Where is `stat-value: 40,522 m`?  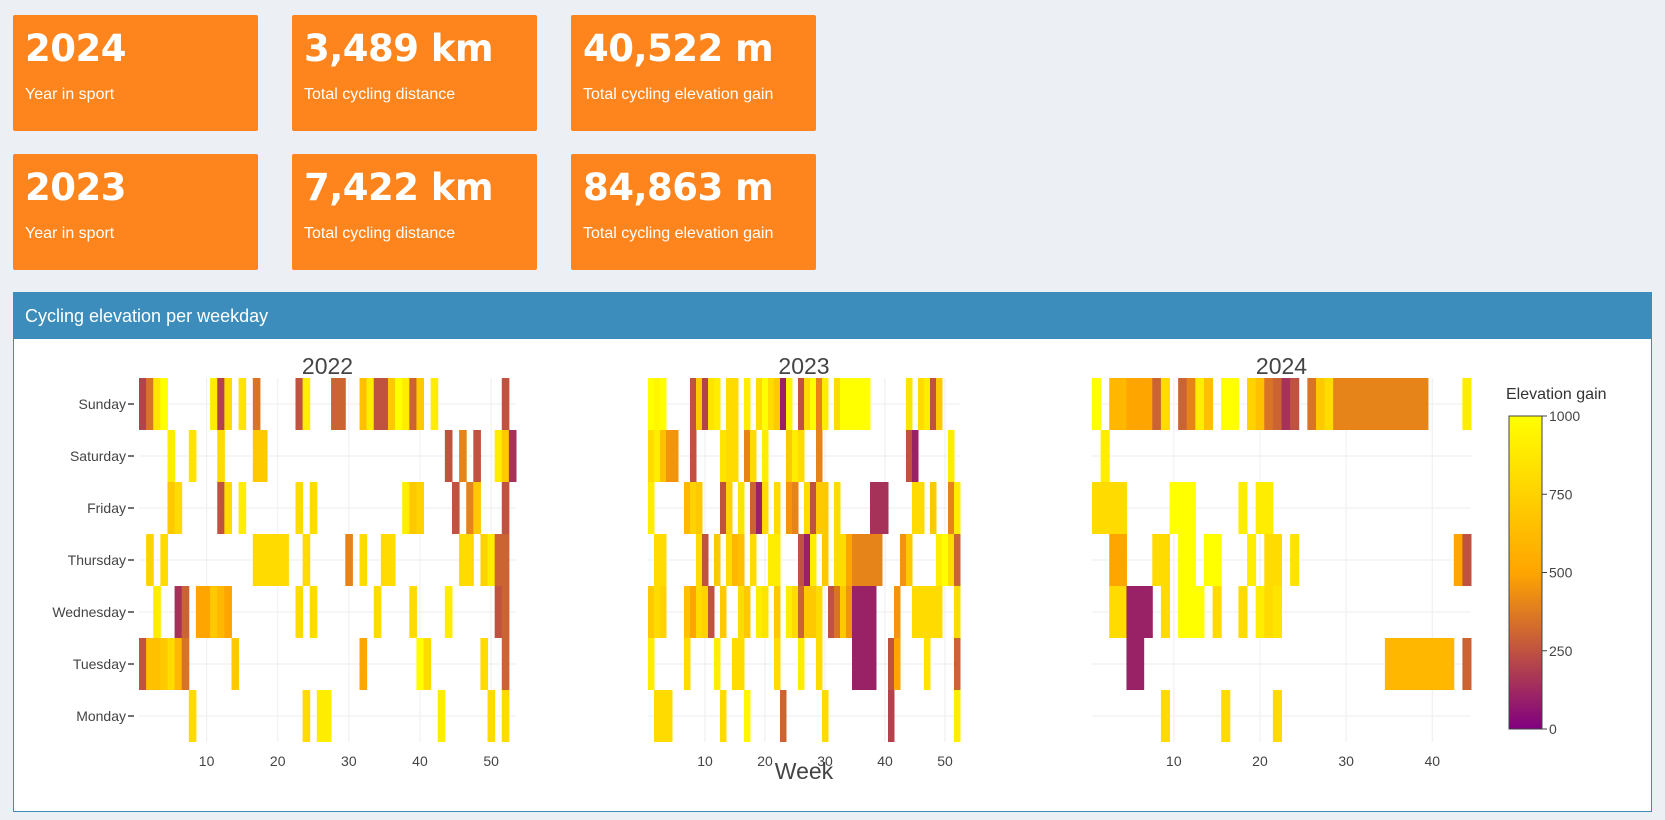 stat-value: 40,522 m is located at coordinates (678, 48).